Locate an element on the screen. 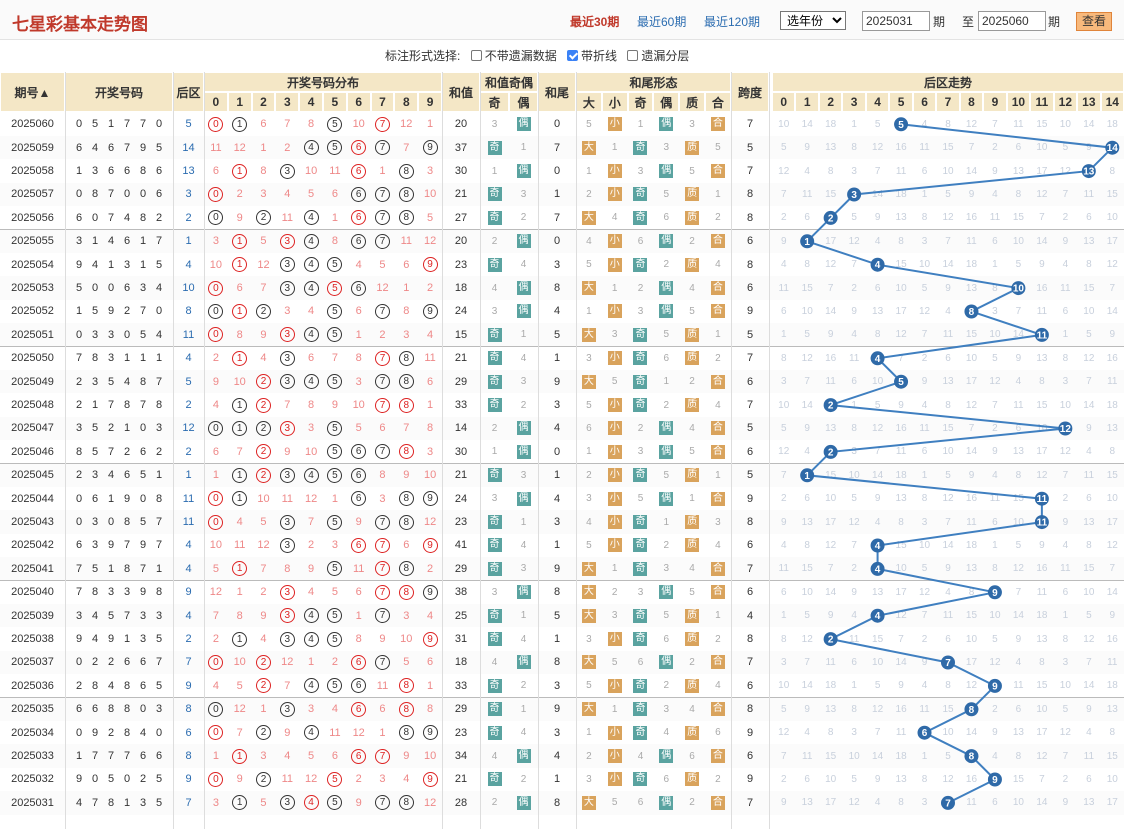 This screenshot has height=829, width=1124. dist-cell: 2 is located at coordinates (216, 358).